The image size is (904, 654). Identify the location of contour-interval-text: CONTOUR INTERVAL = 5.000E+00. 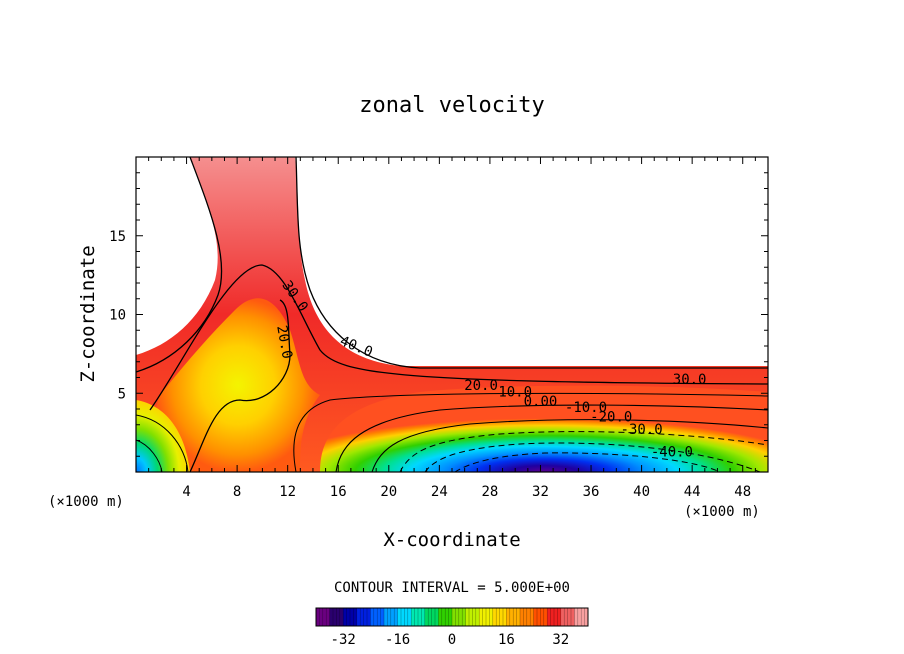
(452, 588).